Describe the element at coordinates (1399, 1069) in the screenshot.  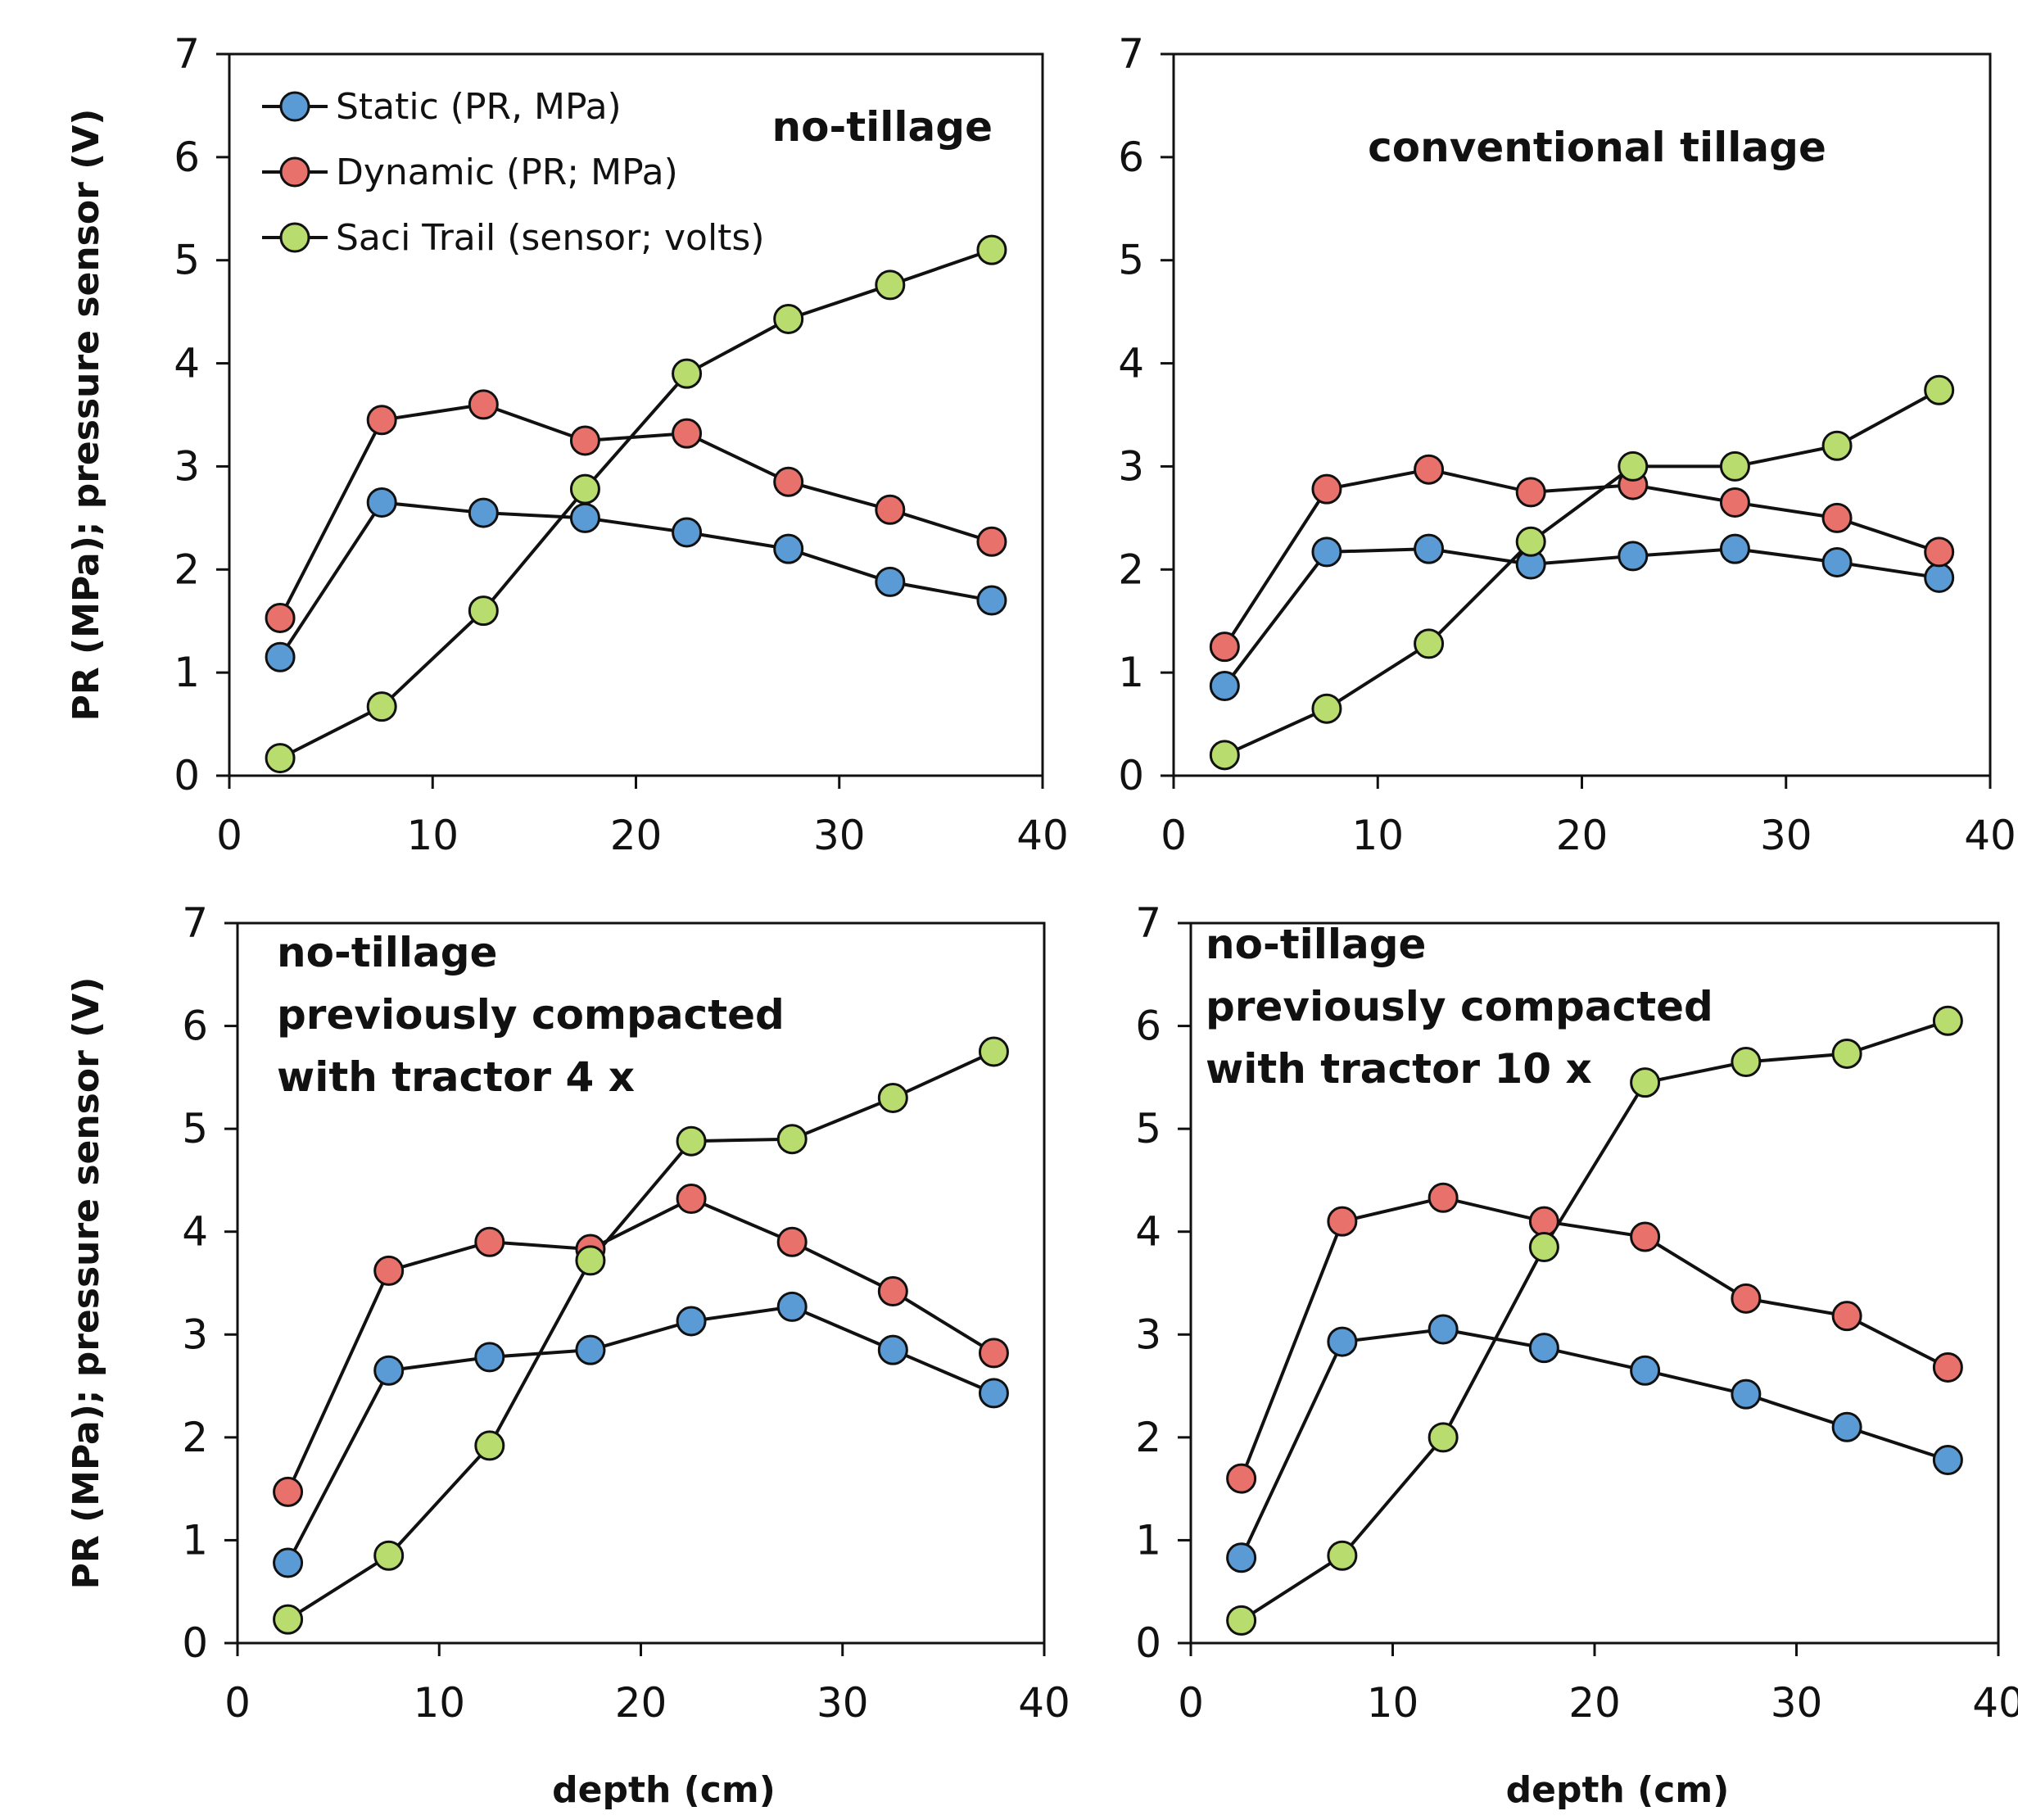
I see `panel-title-line: with tractor 10 x` at that location.